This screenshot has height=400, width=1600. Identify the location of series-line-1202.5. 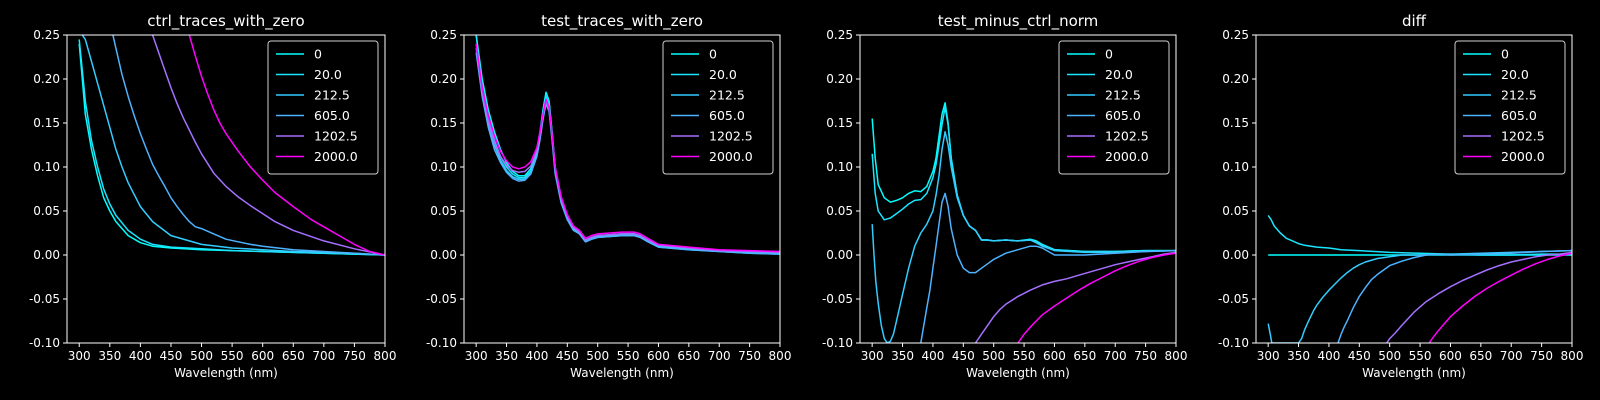
(1479, 297).